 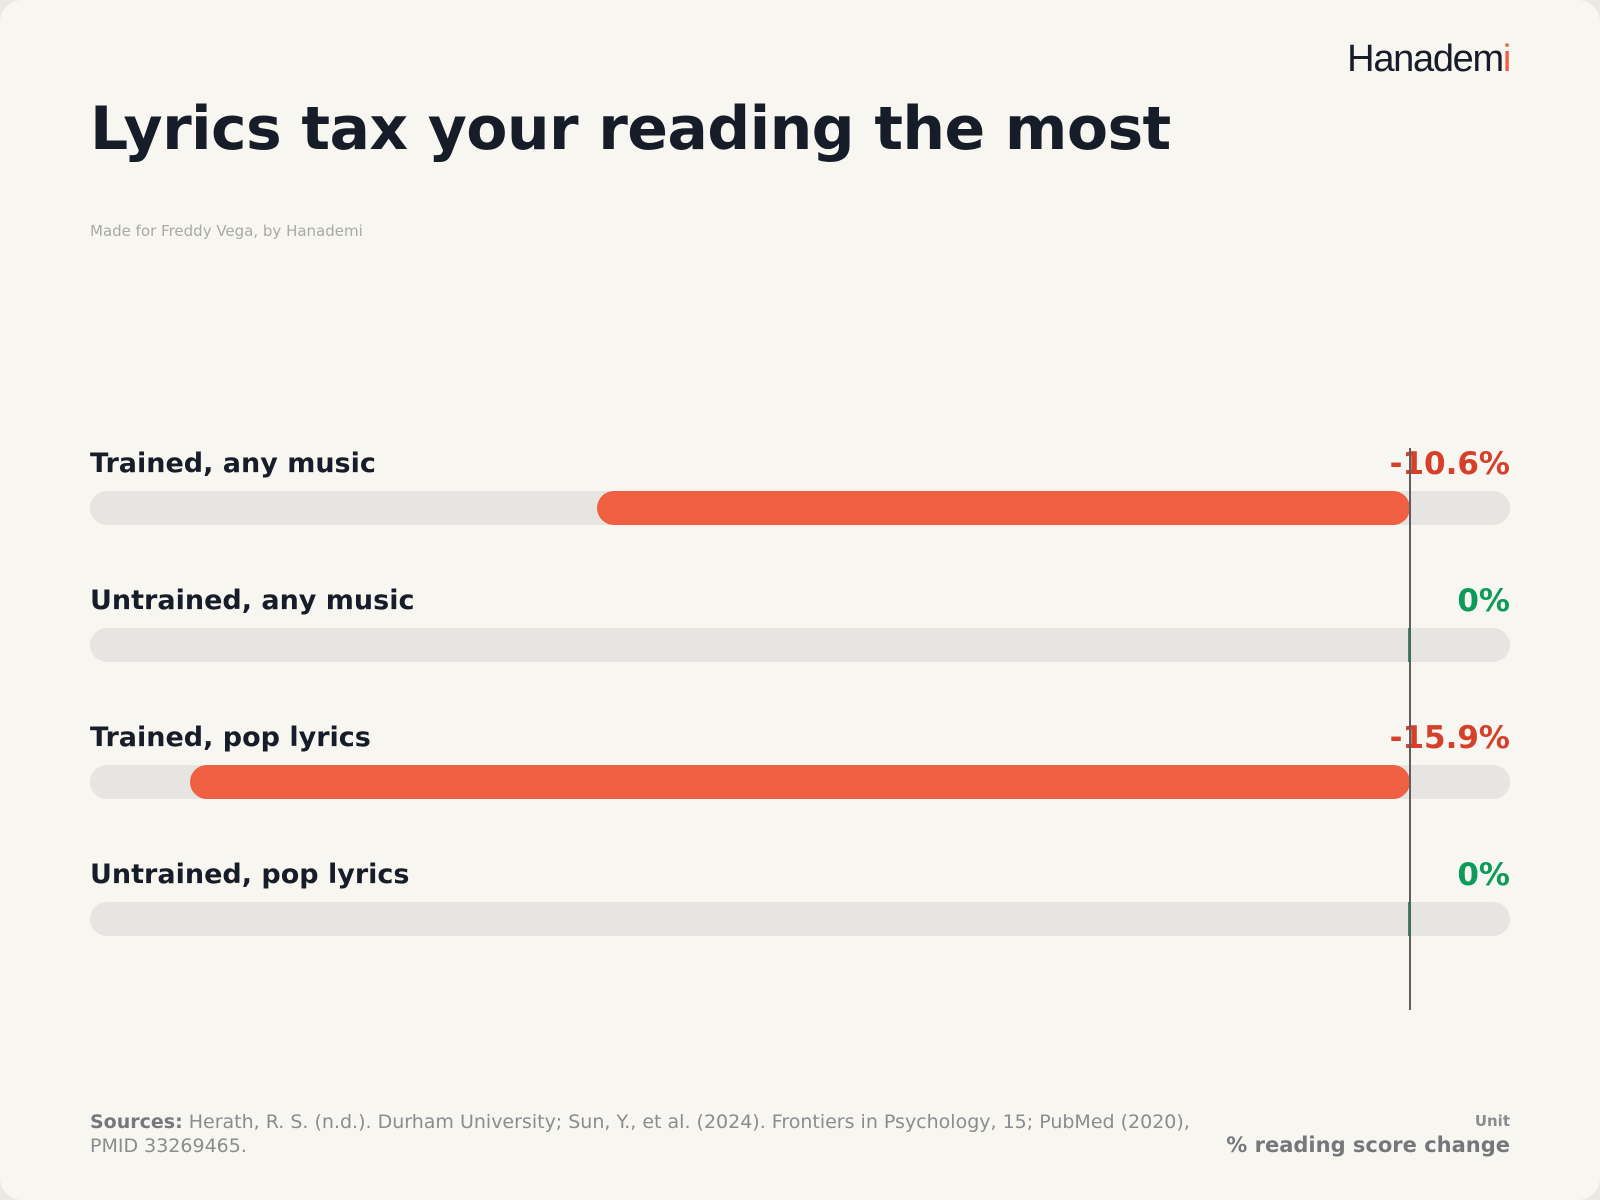 I want to click on brand-logo-text: Hanadem, so click(x=1425, y=59).